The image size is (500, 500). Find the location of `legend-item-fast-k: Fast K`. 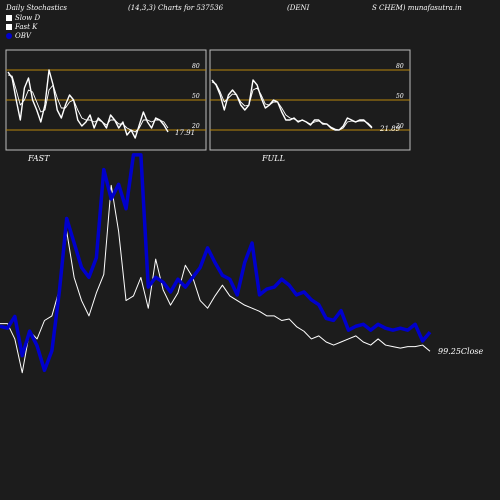

legend-item-fast-k: Fast K is located at coordinates (21, 27).